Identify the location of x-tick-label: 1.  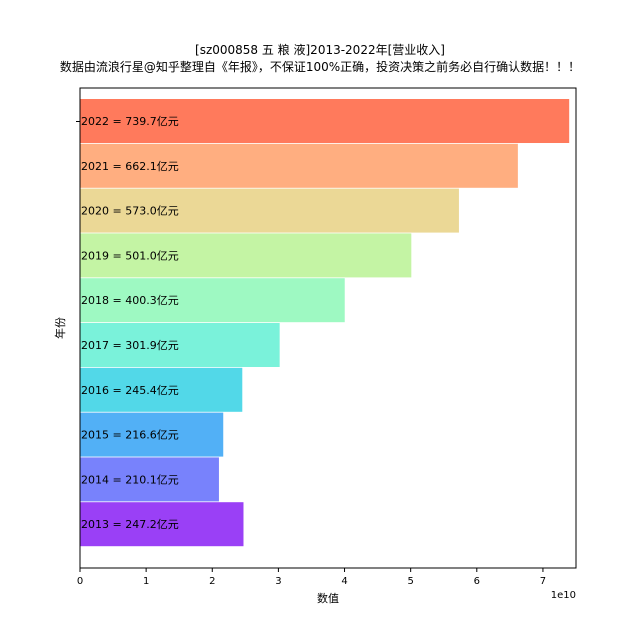
(146, 581).